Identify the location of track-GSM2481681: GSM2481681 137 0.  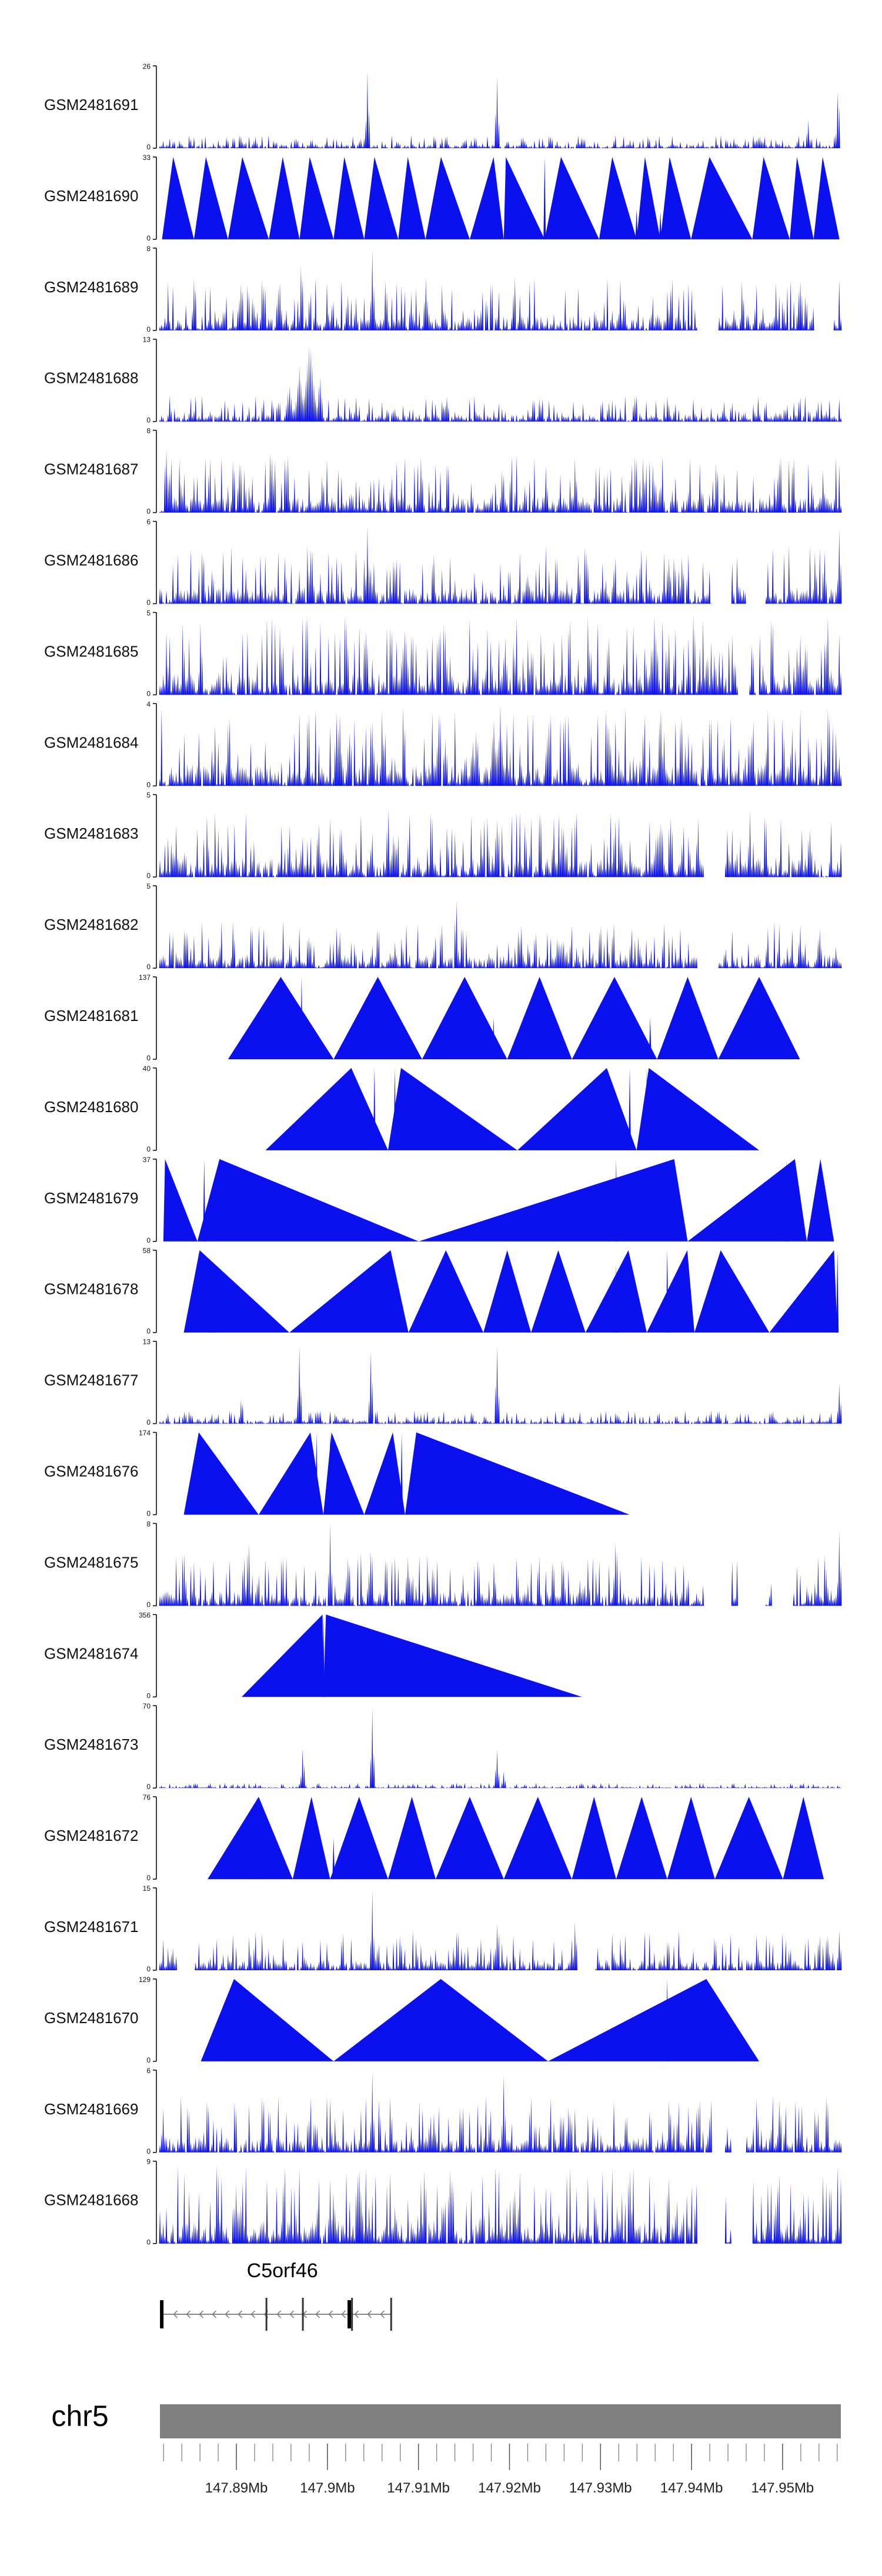
(422, 1017).